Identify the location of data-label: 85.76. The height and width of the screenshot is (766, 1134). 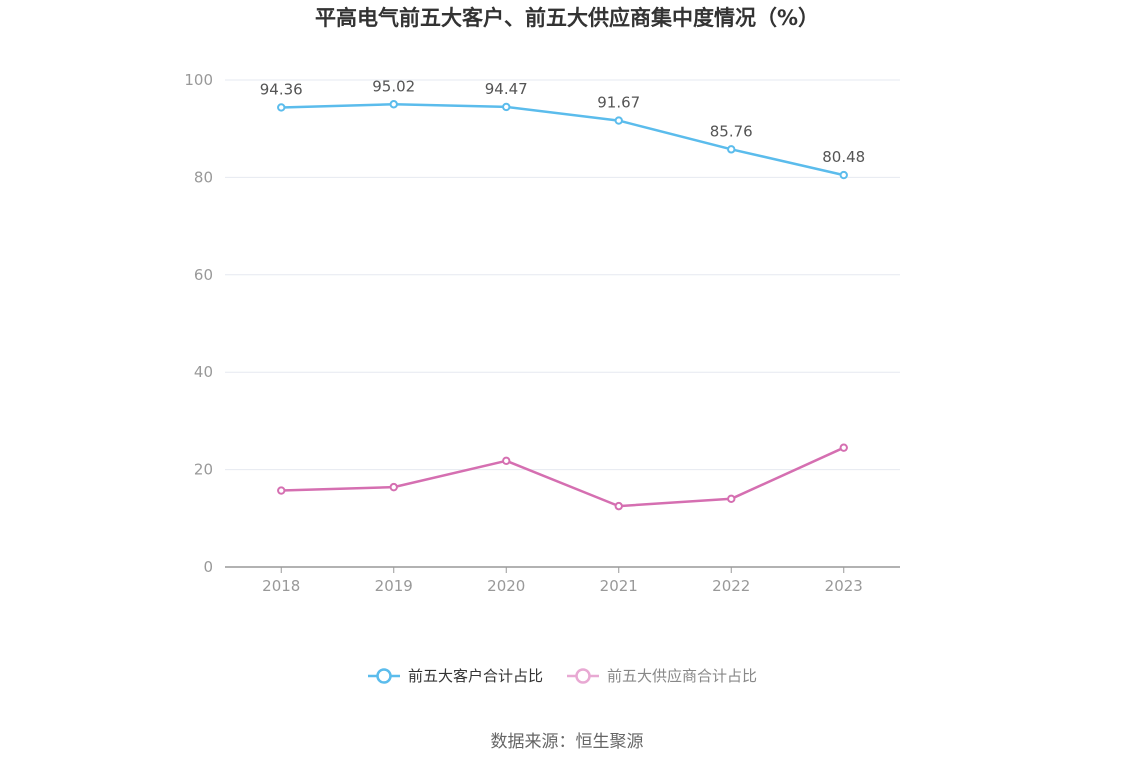
(731, 131).